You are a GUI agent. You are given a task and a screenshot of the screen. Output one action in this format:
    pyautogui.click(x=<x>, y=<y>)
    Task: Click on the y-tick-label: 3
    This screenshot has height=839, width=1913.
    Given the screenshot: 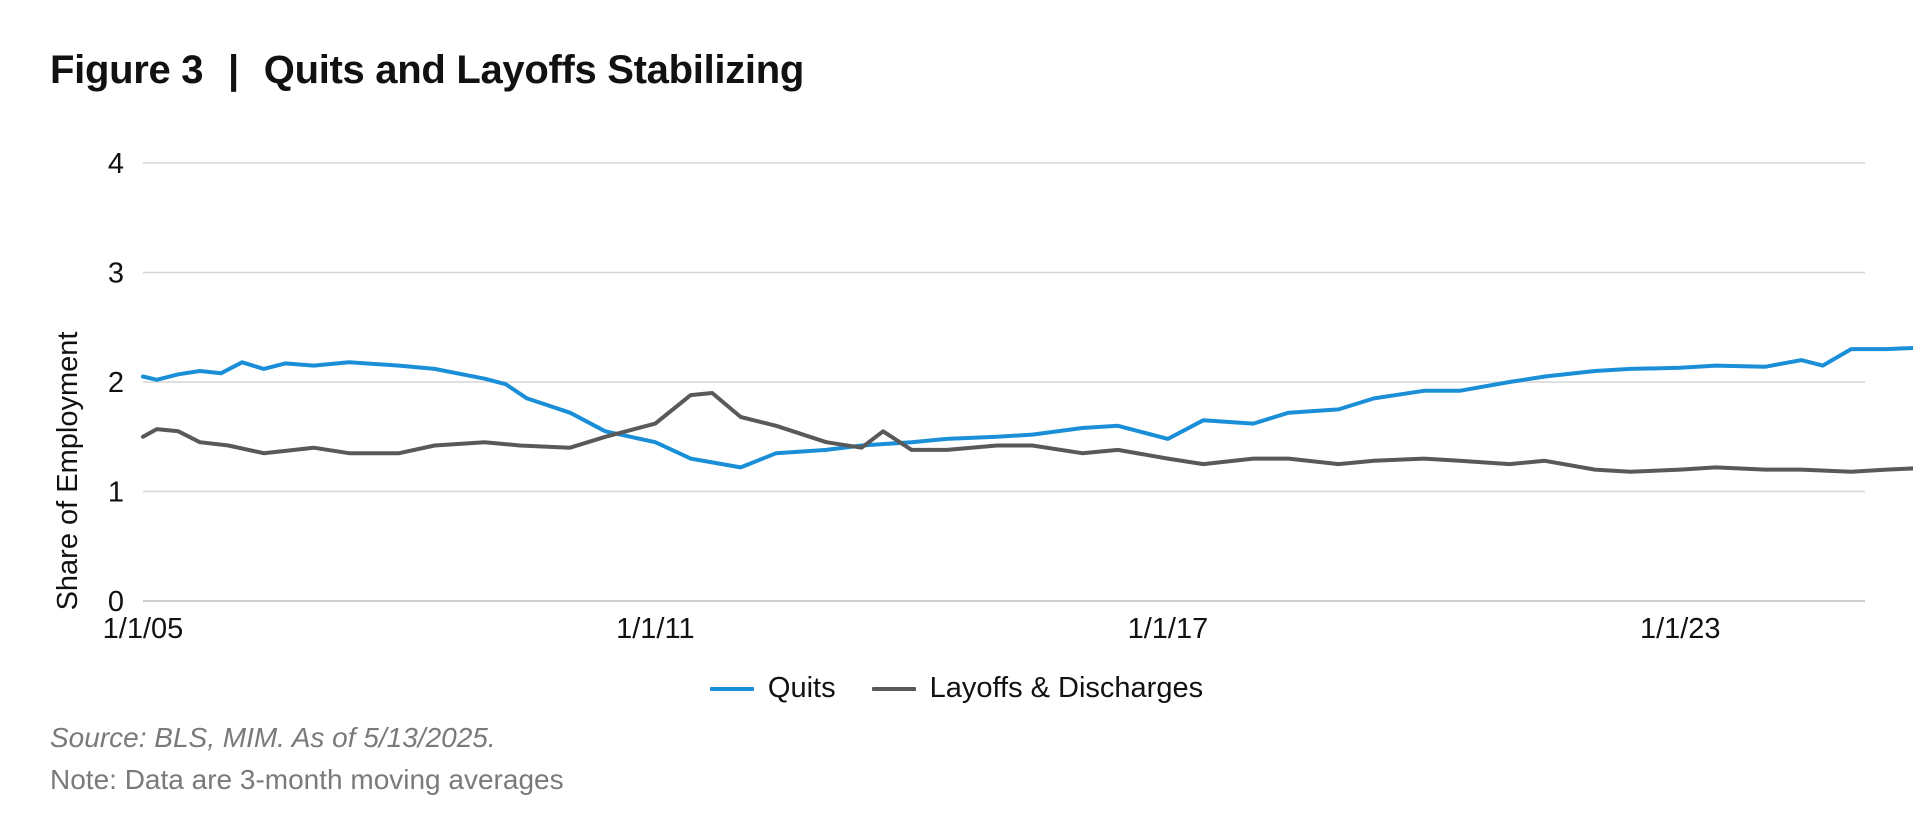 What is the action you would take?
    pyautogui.click(x=116, y=274)
    